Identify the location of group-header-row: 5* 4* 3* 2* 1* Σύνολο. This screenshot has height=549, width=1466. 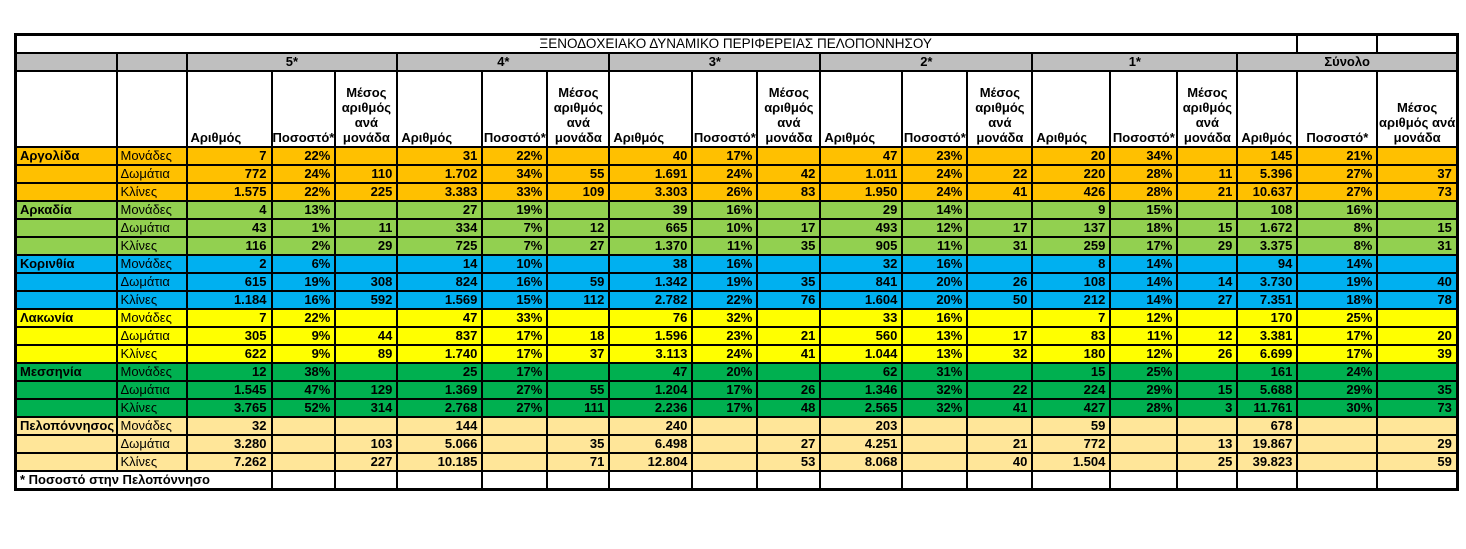
(736, 62).